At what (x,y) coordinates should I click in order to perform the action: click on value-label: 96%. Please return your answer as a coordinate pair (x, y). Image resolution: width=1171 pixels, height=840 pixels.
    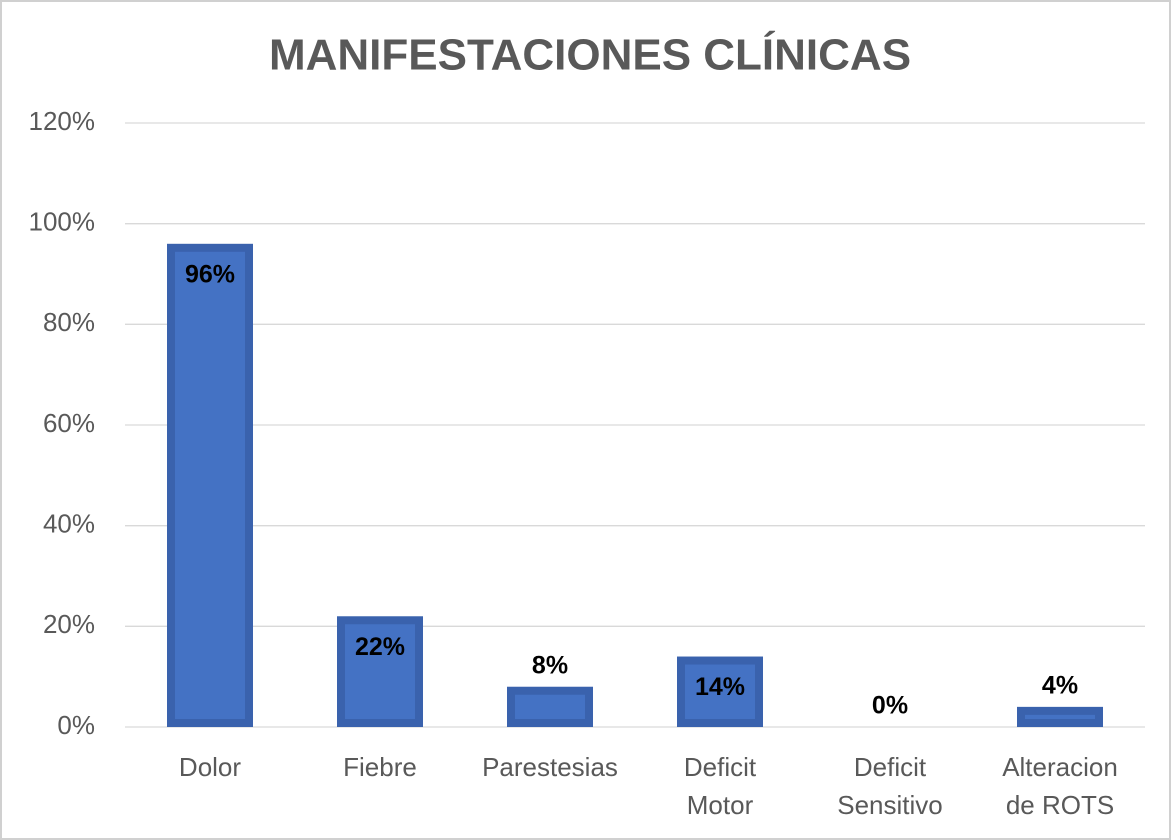
    Looking at the image, I should click on (210, 274).